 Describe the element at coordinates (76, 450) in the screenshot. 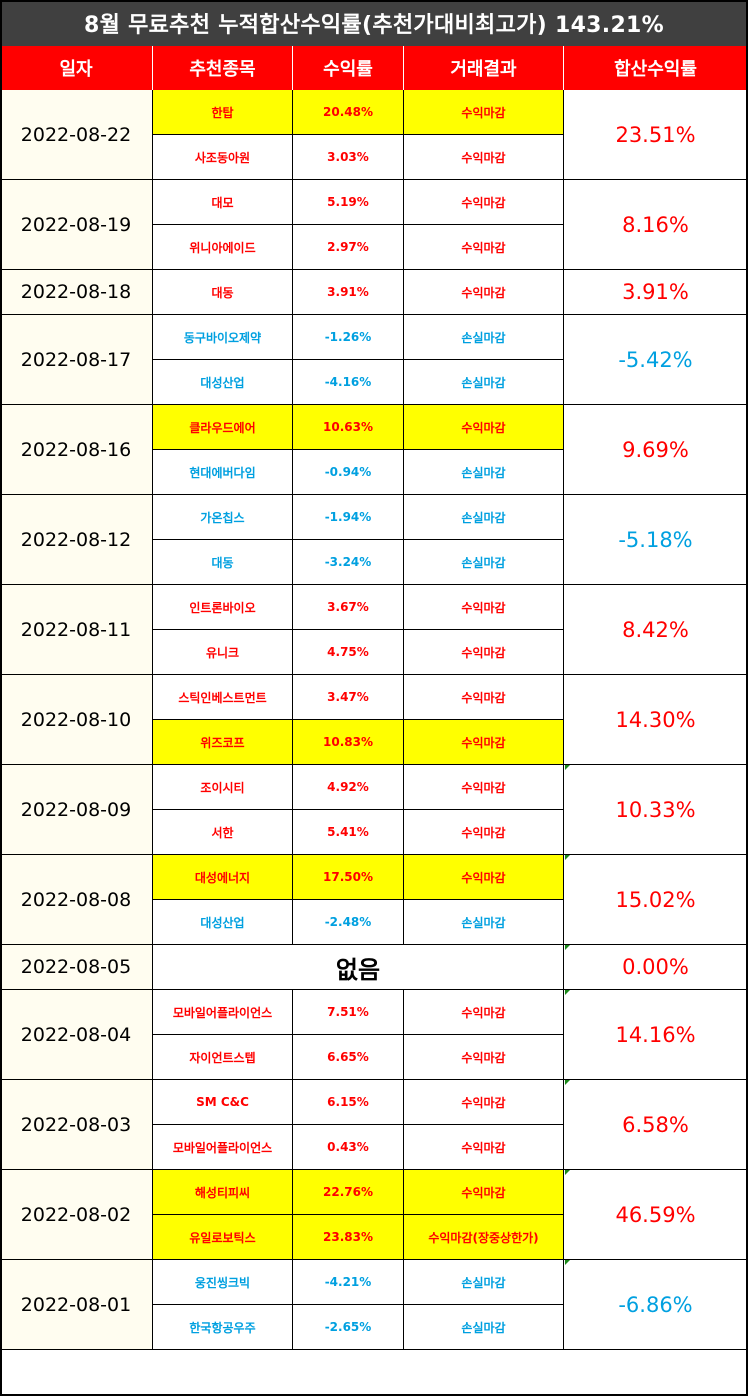

I see `date-cell: 2022-08-16` at that location.